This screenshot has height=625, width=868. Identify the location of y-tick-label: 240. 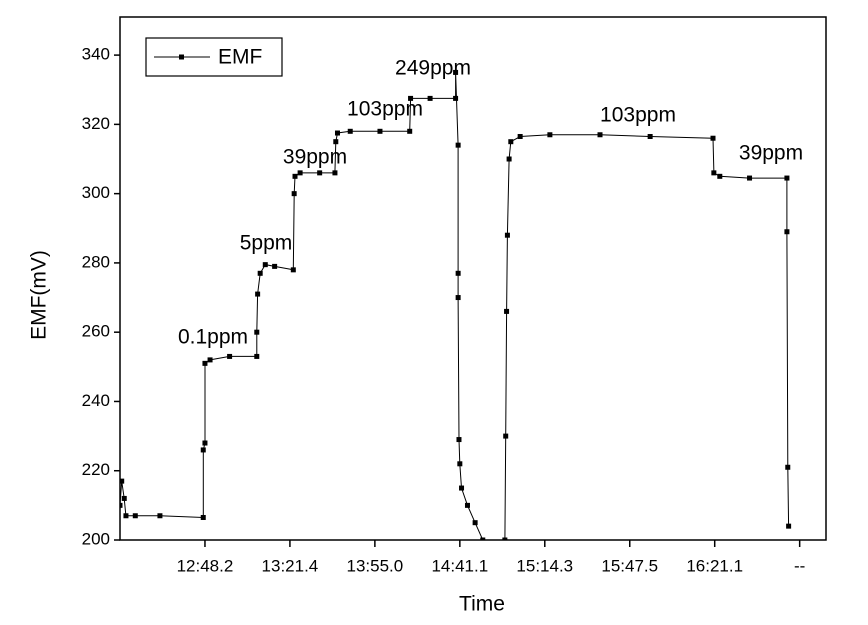
(96, 400).